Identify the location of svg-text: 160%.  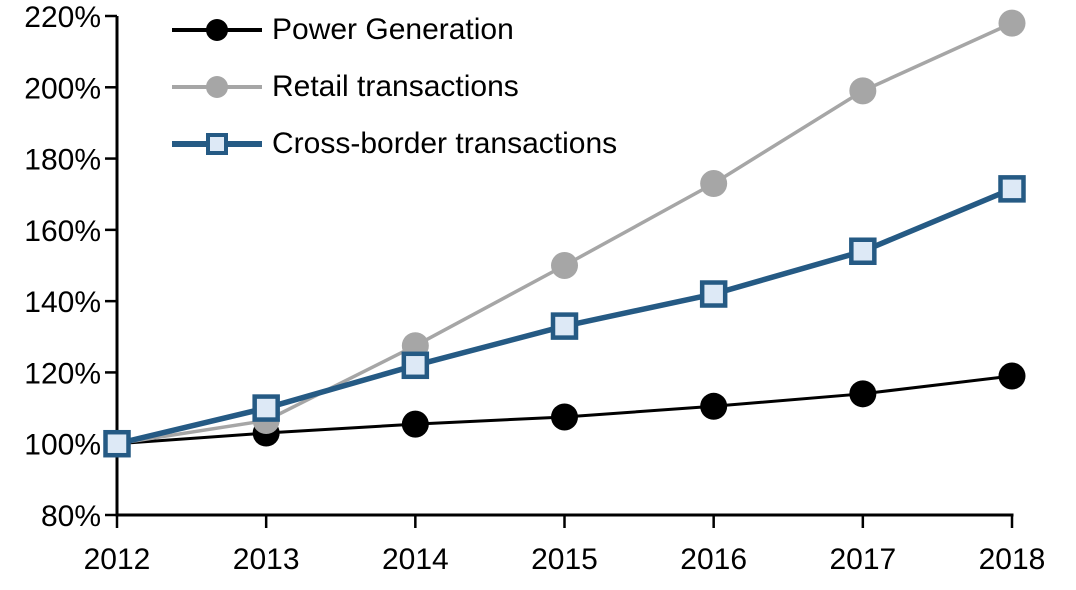
(62, 231).